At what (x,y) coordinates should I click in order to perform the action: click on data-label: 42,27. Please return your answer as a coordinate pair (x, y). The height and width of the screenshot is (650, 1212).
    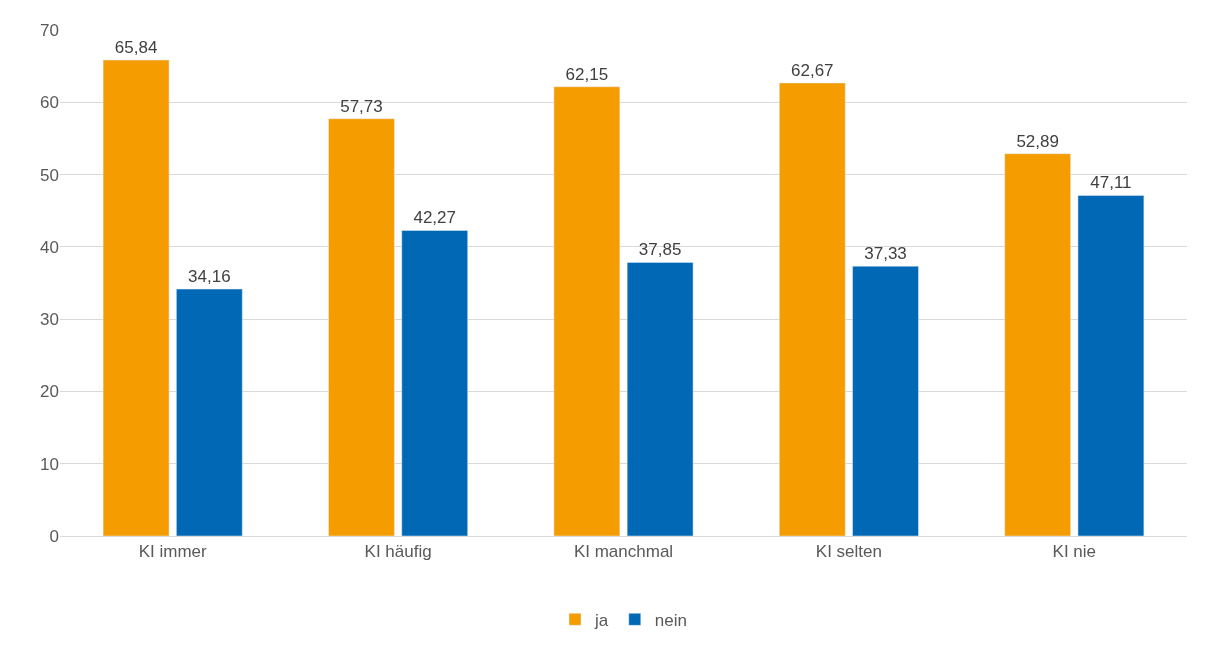
    Looking at the image, I should click on (434, 218).